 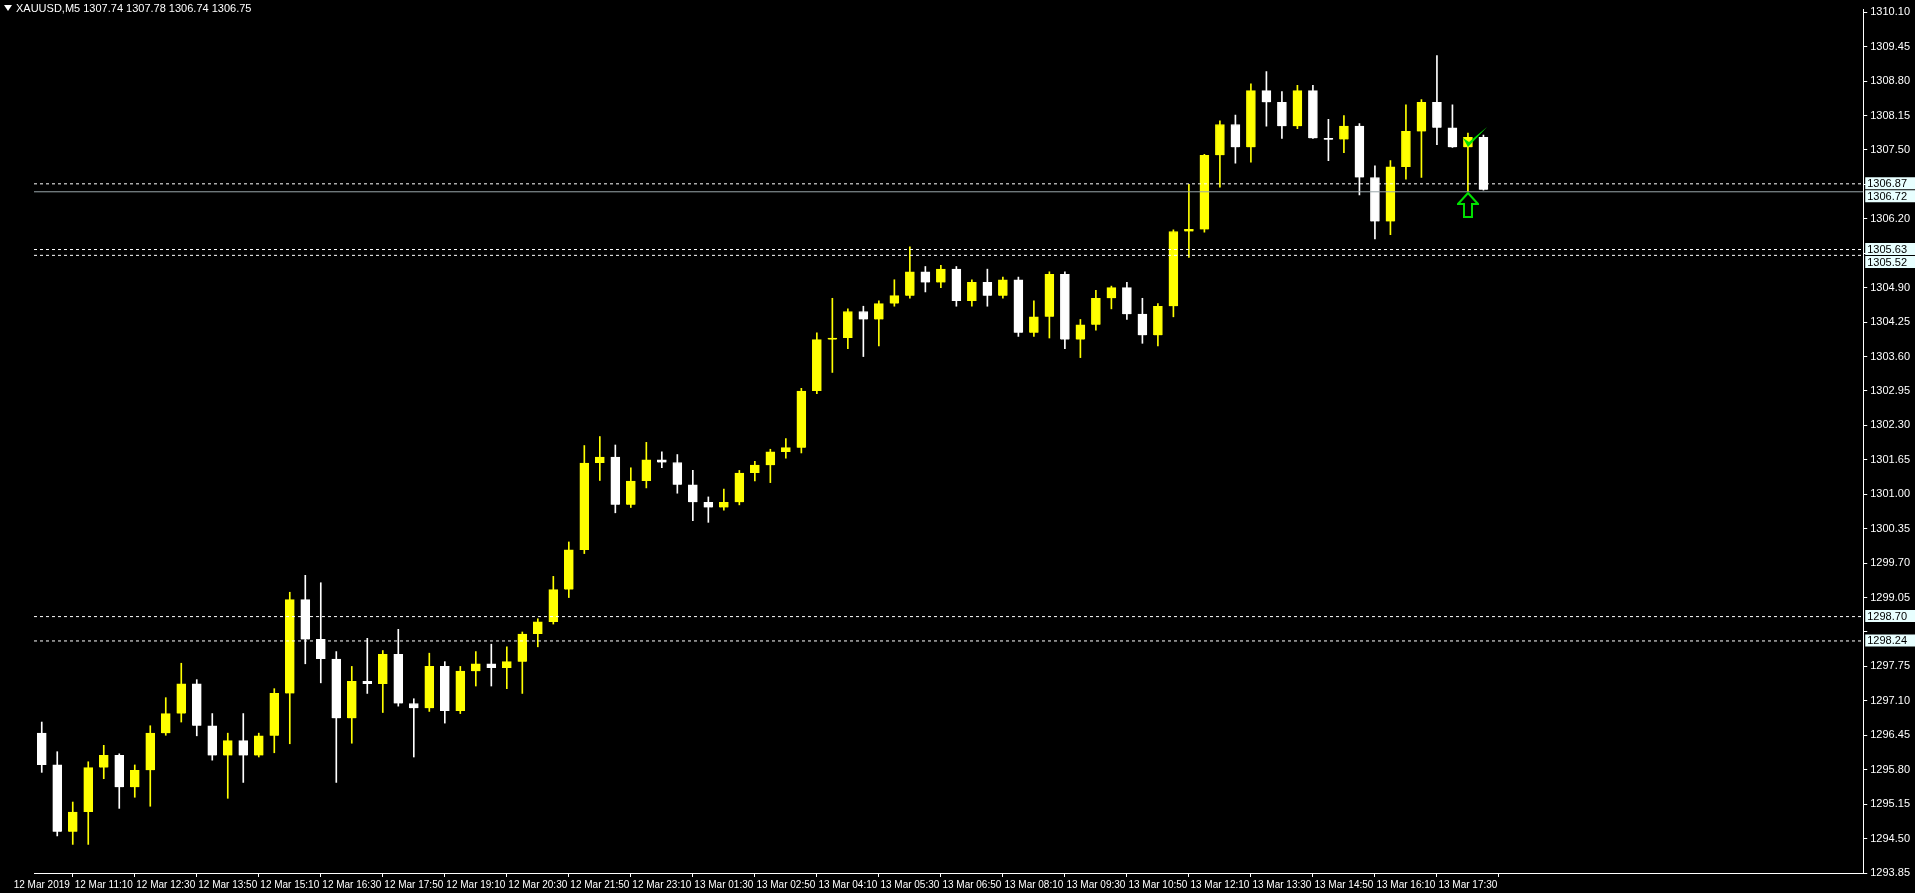 I want to click on x-tick-label: 12 Mar 16:30, so click(x=352, y=884).